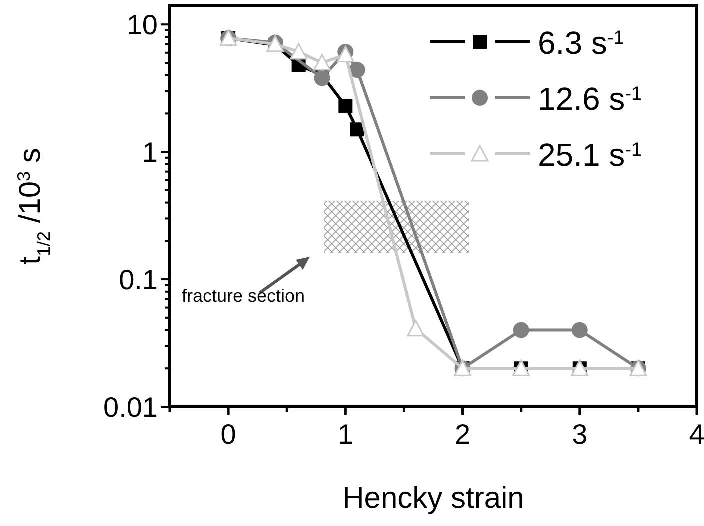 The width and height of the screenshot is (704, 526). What do you see at coordinates (433, 498) in the screenshot?
I see `x-axis-title: Hencky strain` at bounding box center [433, 498].